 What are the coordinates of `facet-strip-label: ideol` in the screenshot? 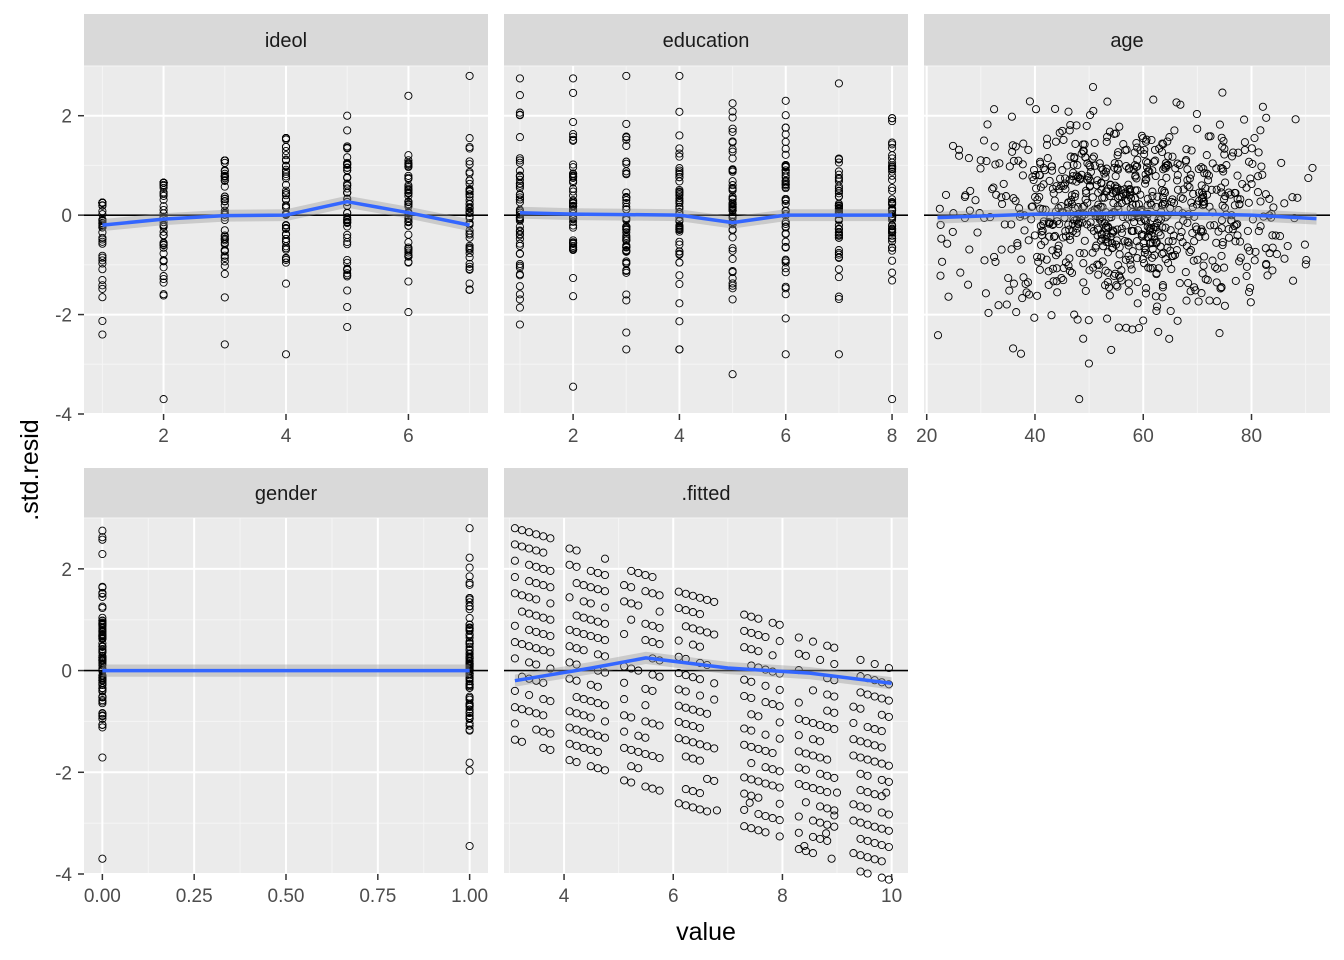 It's located at (286, 41).